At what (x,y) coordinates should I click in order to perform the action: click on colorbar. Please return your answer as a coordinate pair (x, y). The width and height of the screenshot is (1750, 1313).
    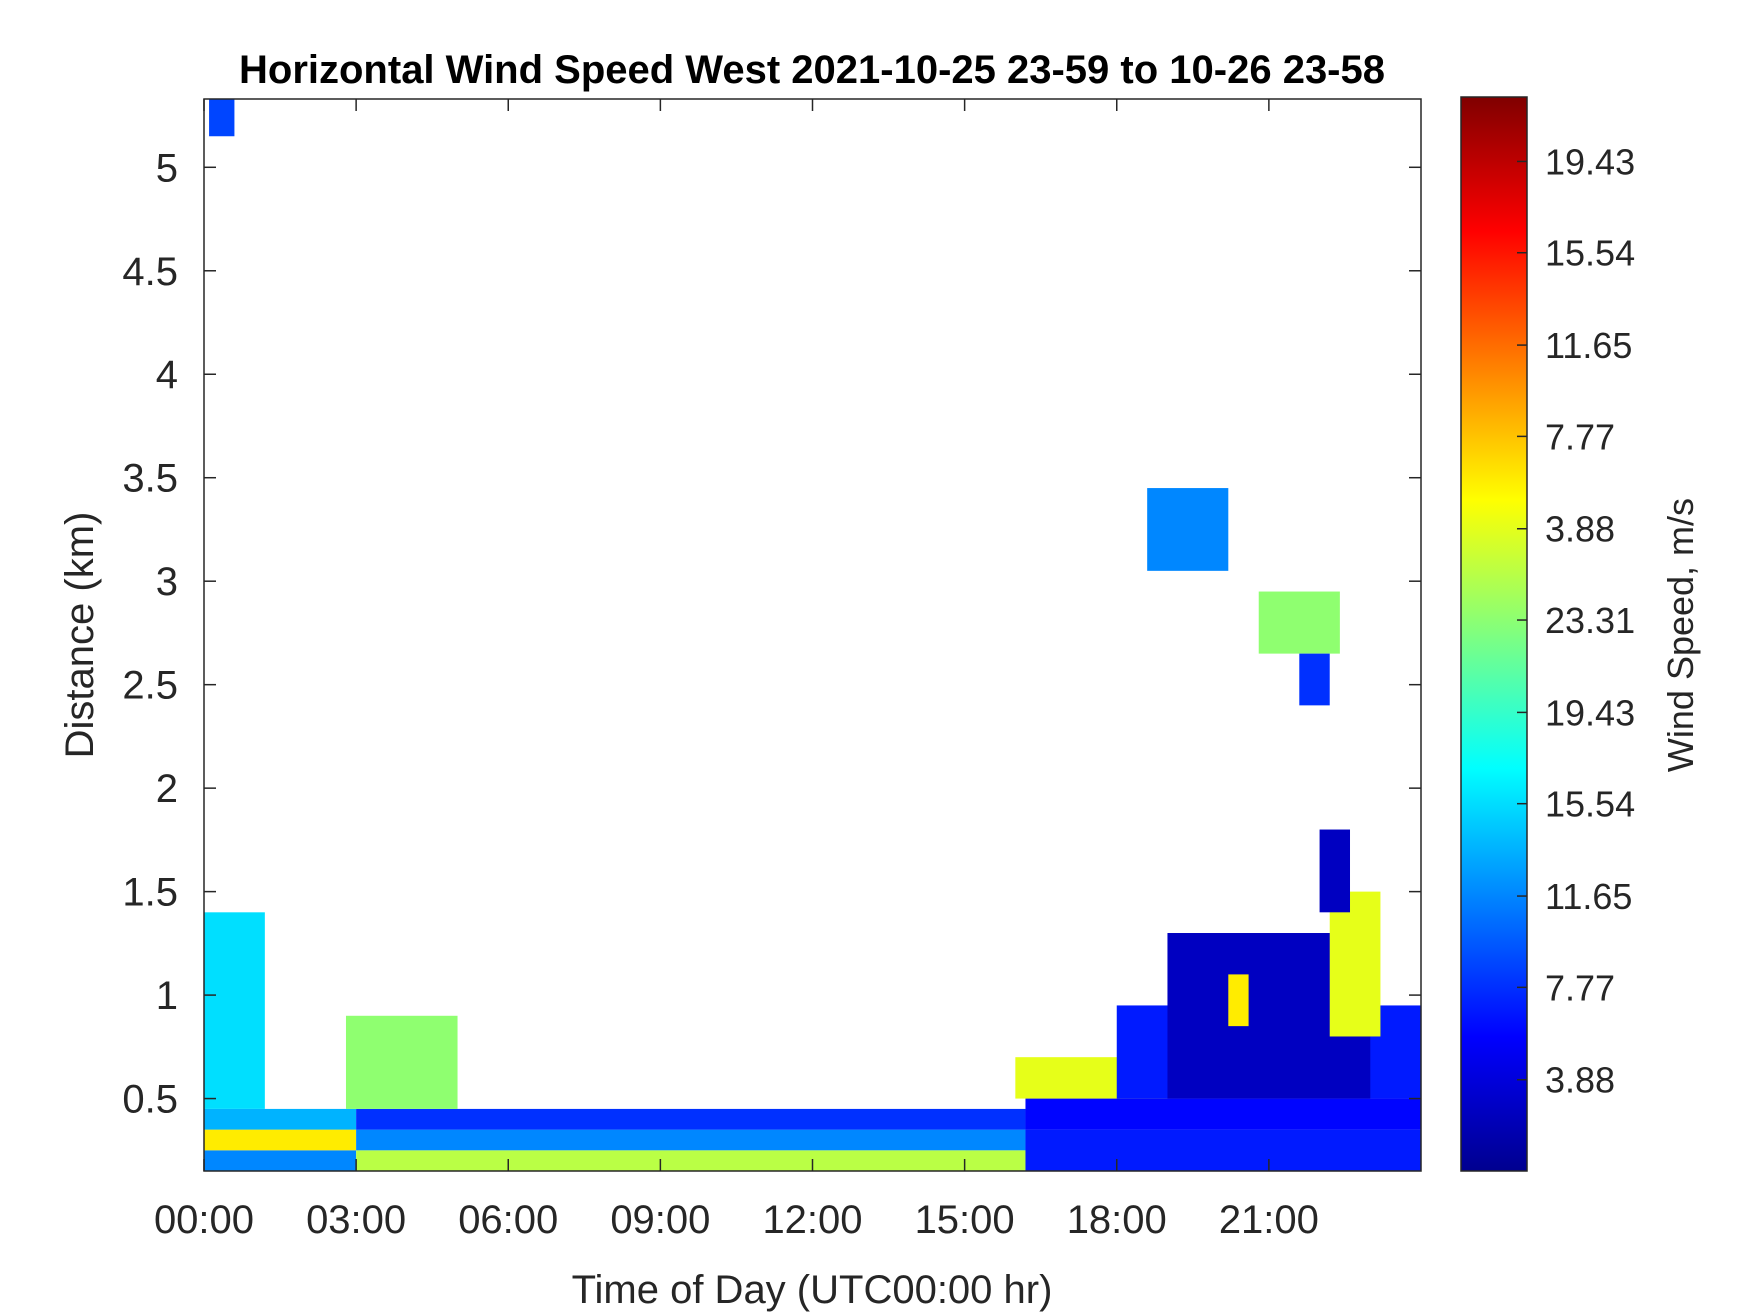
    Looking at the image, I should click on (1494, 634).